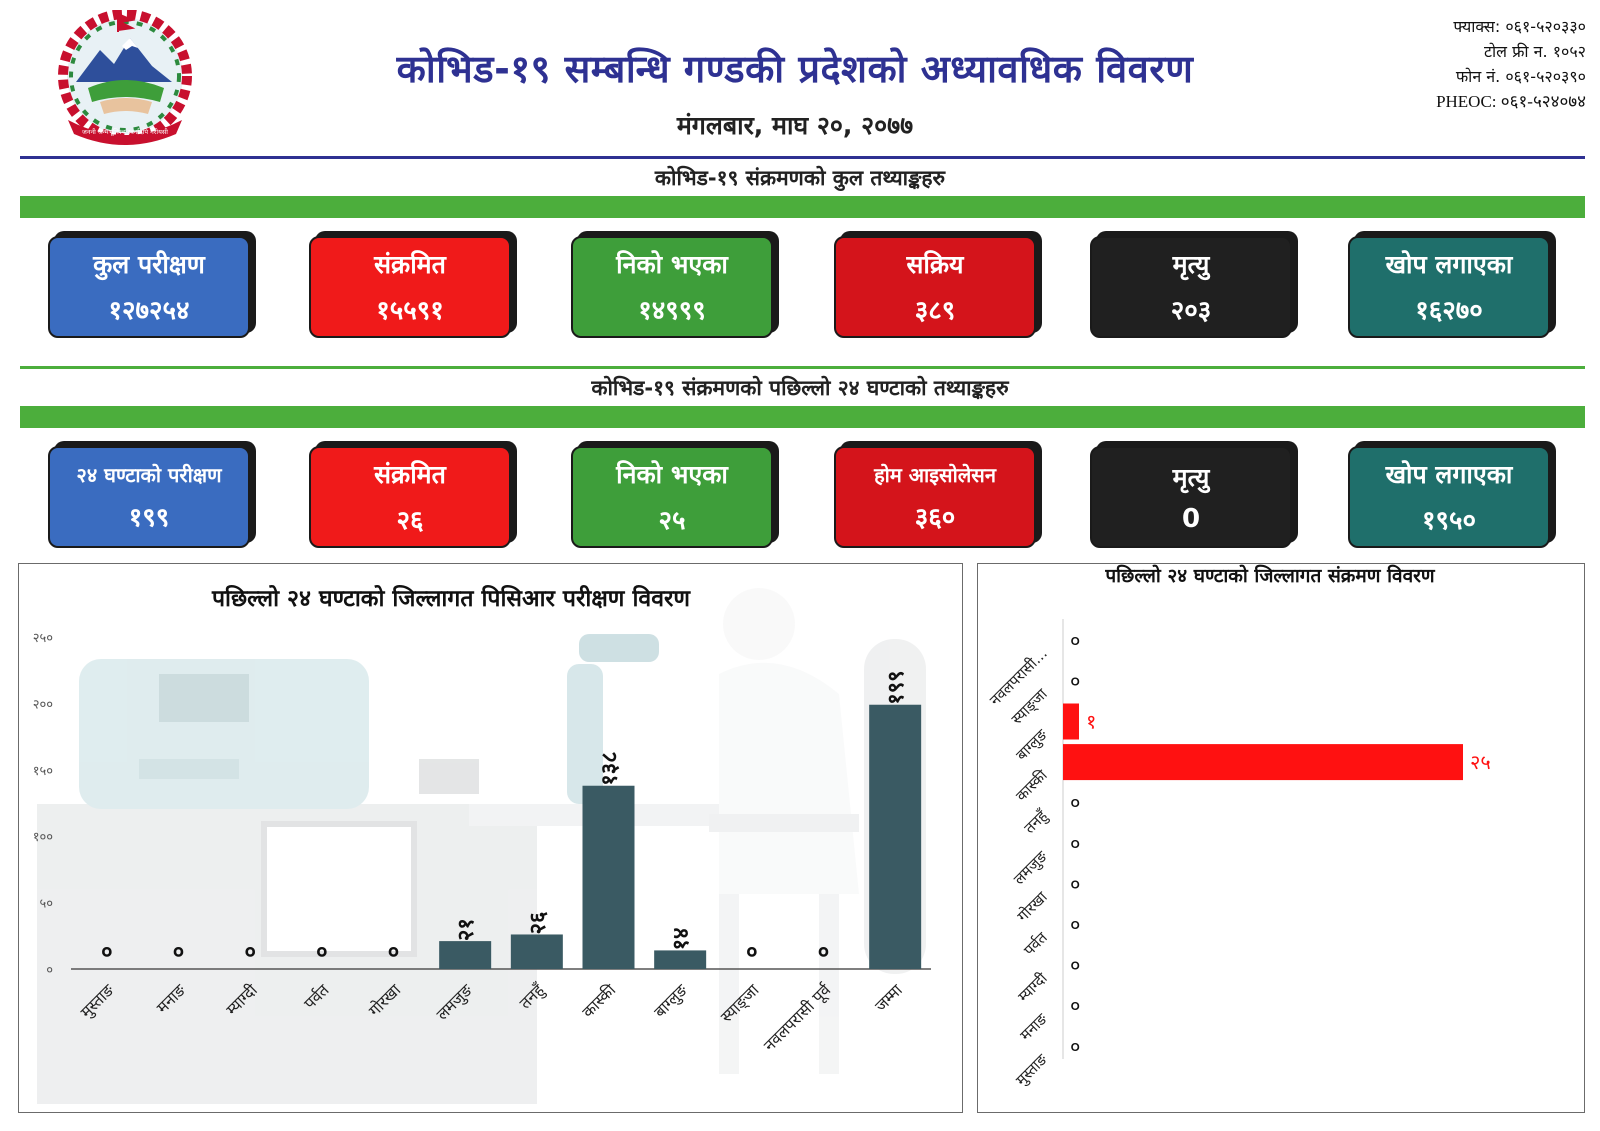 This screenshot has height=1131, width=1600. What do you see at coordinates (1191, 287) in the screenshot?
I see `total-deaths-card: मृत्यु २०३` at bounding box center [1191, 287].